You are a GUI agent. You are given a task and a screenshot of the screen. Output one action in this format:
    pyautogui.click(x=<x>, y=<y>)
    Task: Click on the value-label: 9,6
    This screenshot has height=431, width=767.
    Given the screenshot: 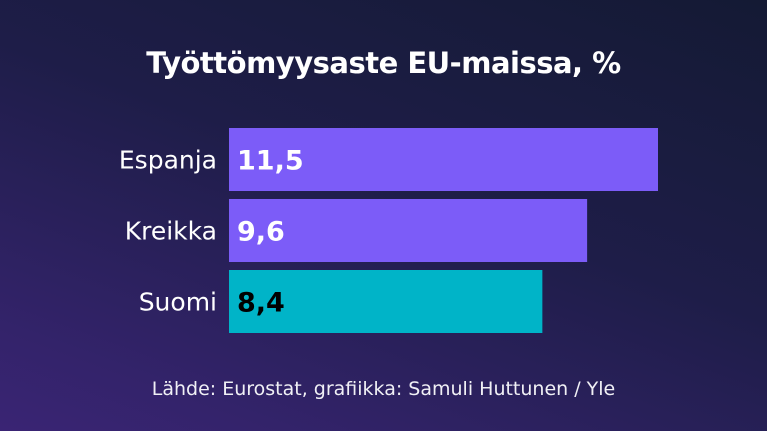 What is the action you would take?
    pyautogui.click(x=261, y=232)
    